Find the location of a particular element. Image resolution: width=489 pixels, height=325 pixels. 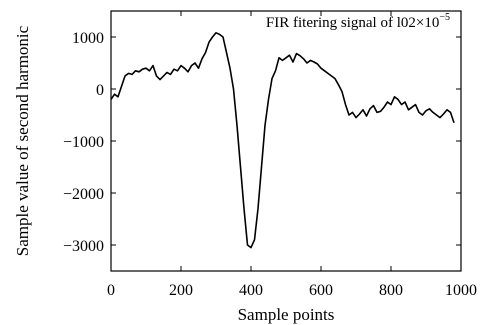

x-tick-label: 200 is located at coordinates (181, 290).